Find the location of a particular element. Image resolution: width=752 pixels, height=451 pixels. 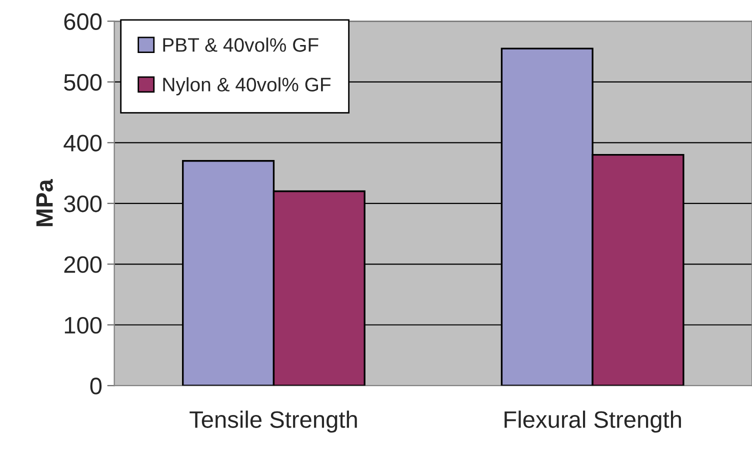

legend-label: PBT & 40vol% GF is located at coordinates (240, 45).